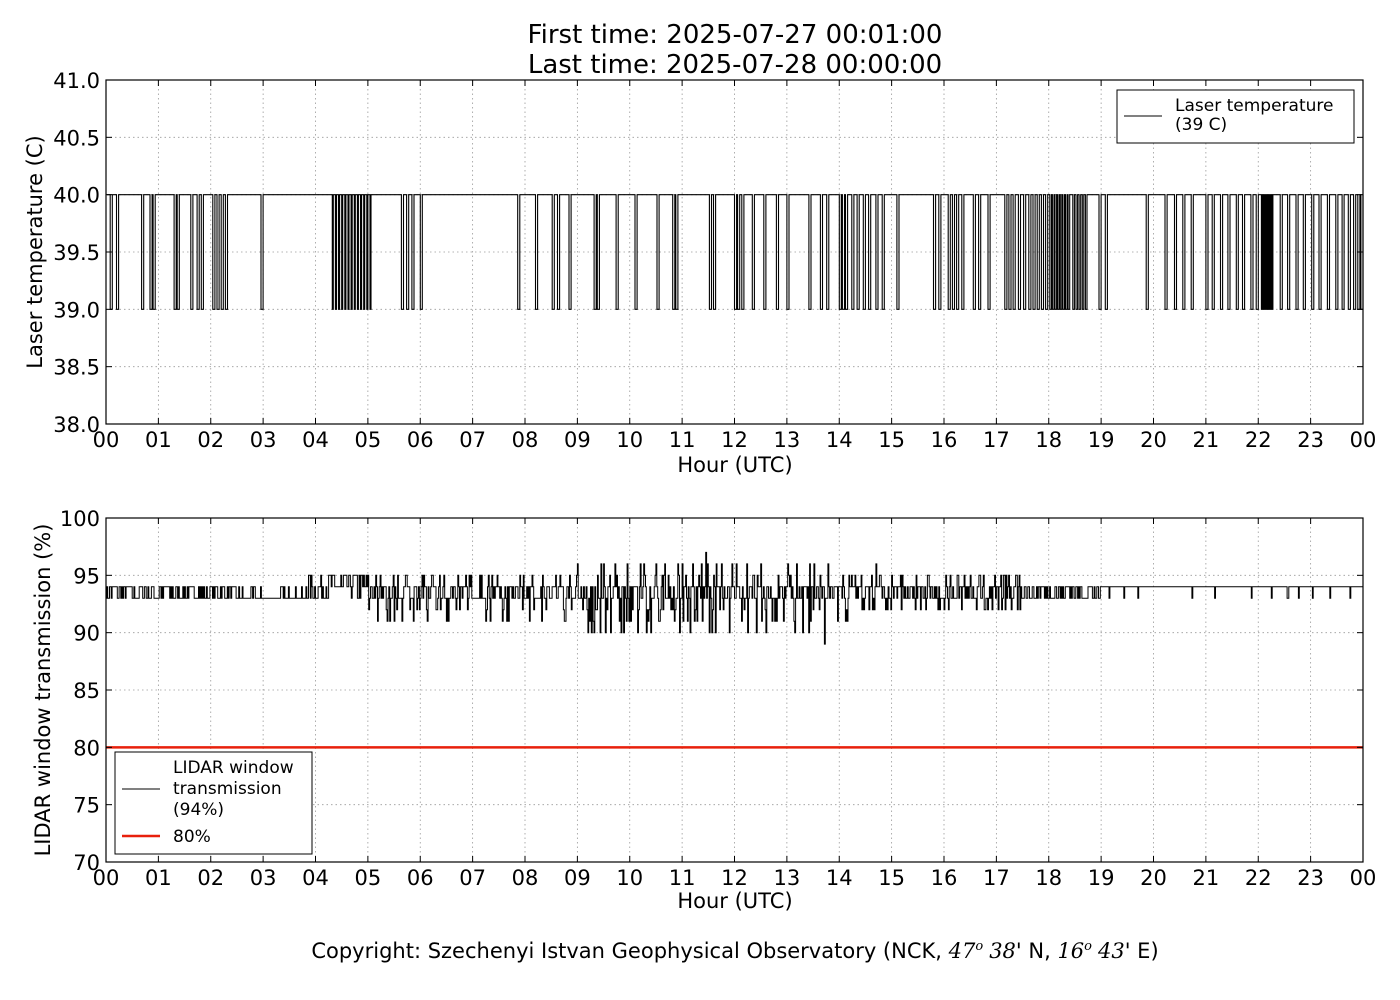 The height and width of the screenshot is (1000, 1400). Describe the element at coordinates (1088, 946) in the screenshot. I see `longitude-degree-symbol: o` at that location.